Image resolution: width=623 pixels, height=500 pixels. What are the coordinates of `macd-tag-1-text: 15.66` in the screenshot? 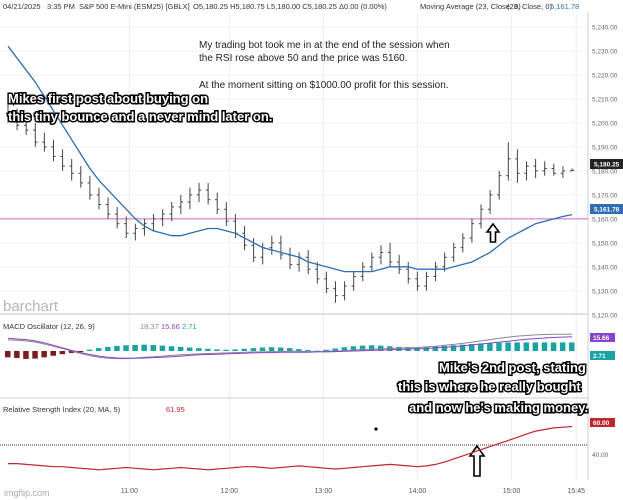 It's located at (601, 338).